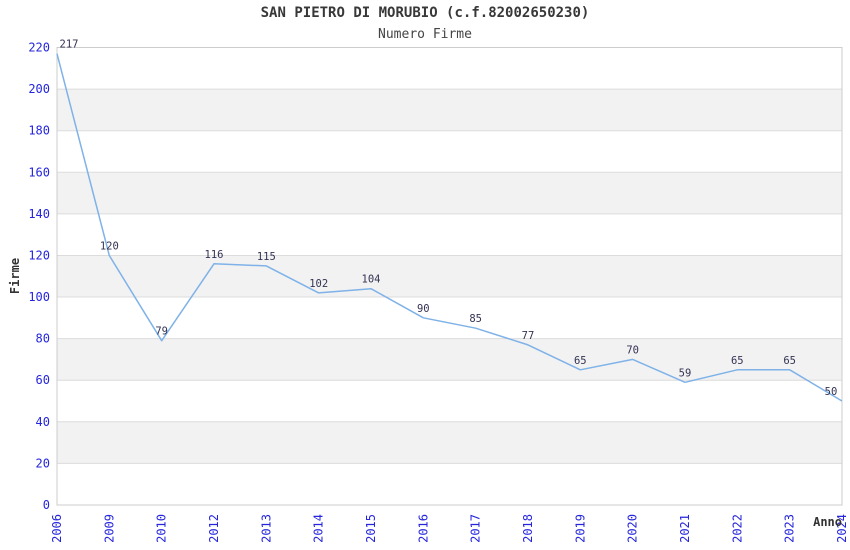 Image resolution: width=850 pixels, height=550 pixels. What do you see at coordinates (827, 522) in the screenshot?
I see `x-axis-title: Anno` at bounding box center [827, 522].